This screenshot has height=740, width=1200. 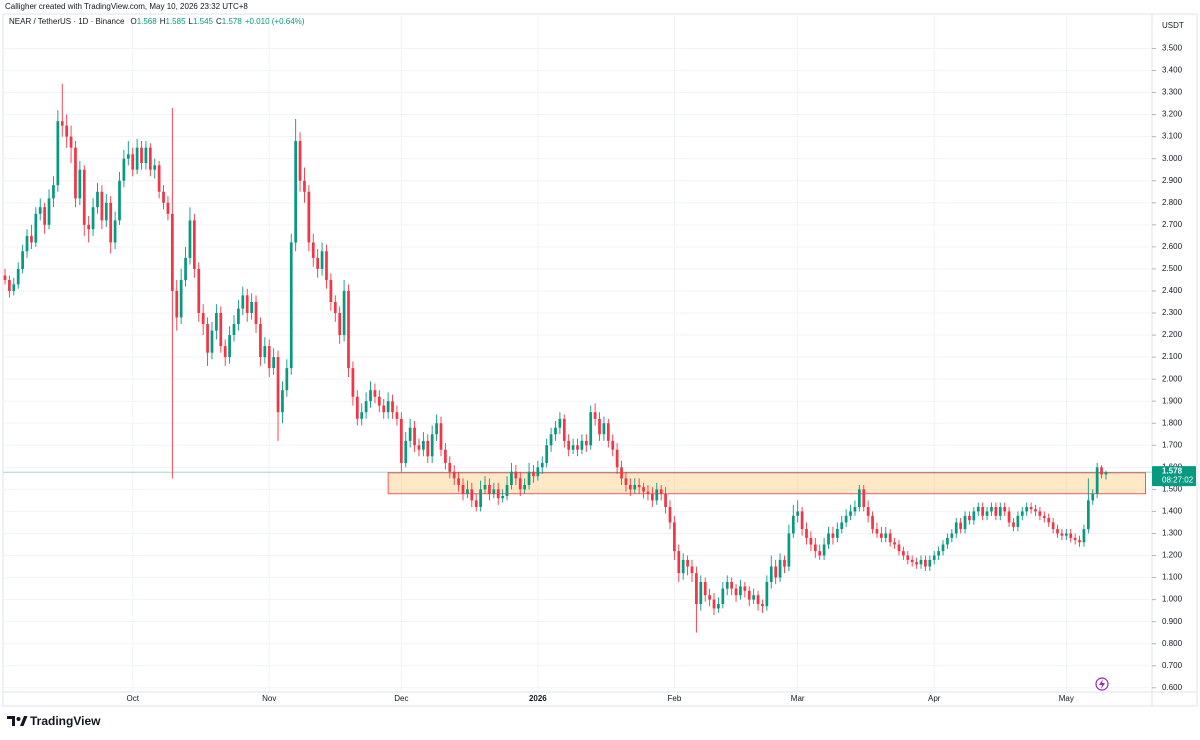 I want to click on y-tick-label: 3.100, so click(x=1172, y=136).